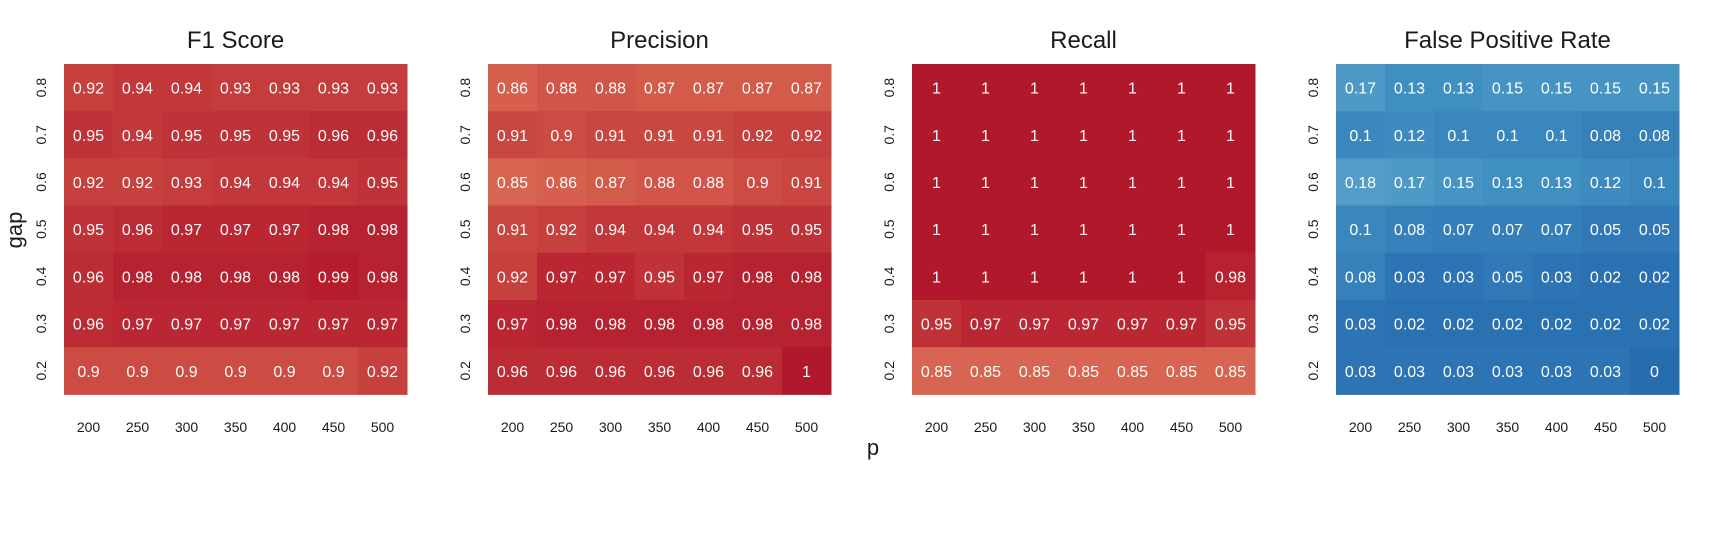 The height and width of the screenshot is (556, 1728). I want to click on cell-value-label: 0.02, so click(1556, 325).